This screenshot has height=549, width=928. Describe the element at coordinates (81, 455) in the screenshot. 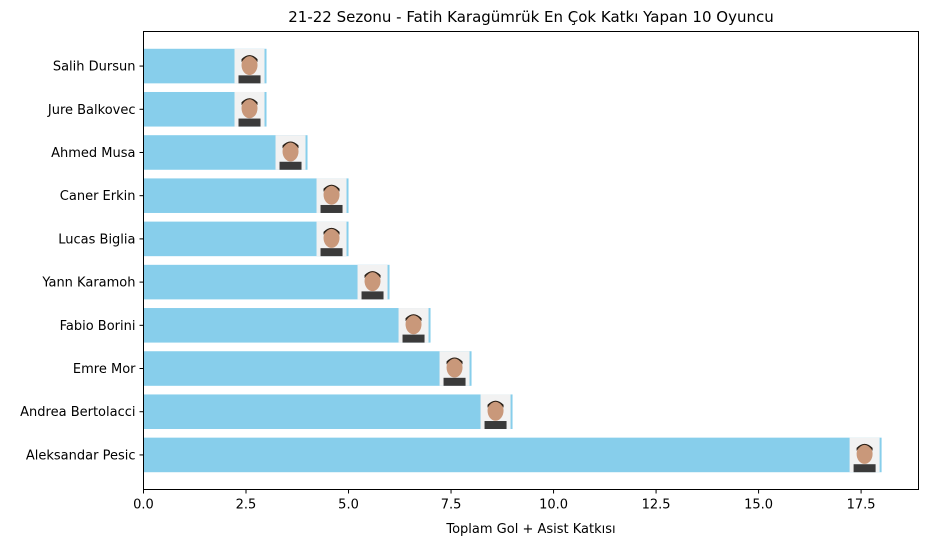

I see `y-tick-label: Aleksandar Pesic` at that location.